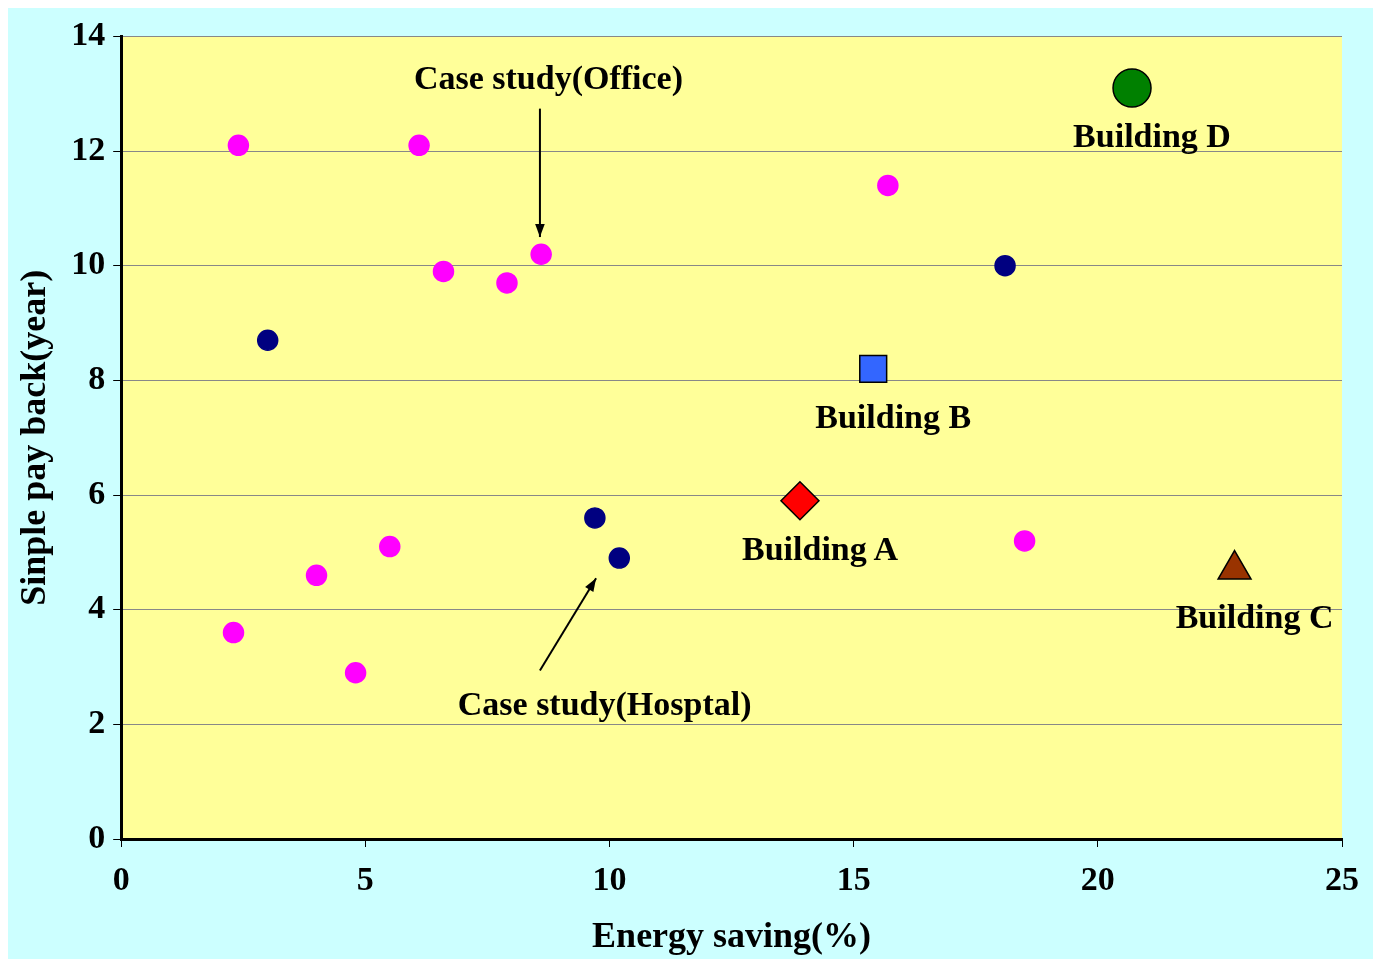 This screenshot has height=967, width=1381. Describe the element at coordinates (32, 437) in the screenshot. I see `y-axis-title: Sinple pay back(year)` at that location.